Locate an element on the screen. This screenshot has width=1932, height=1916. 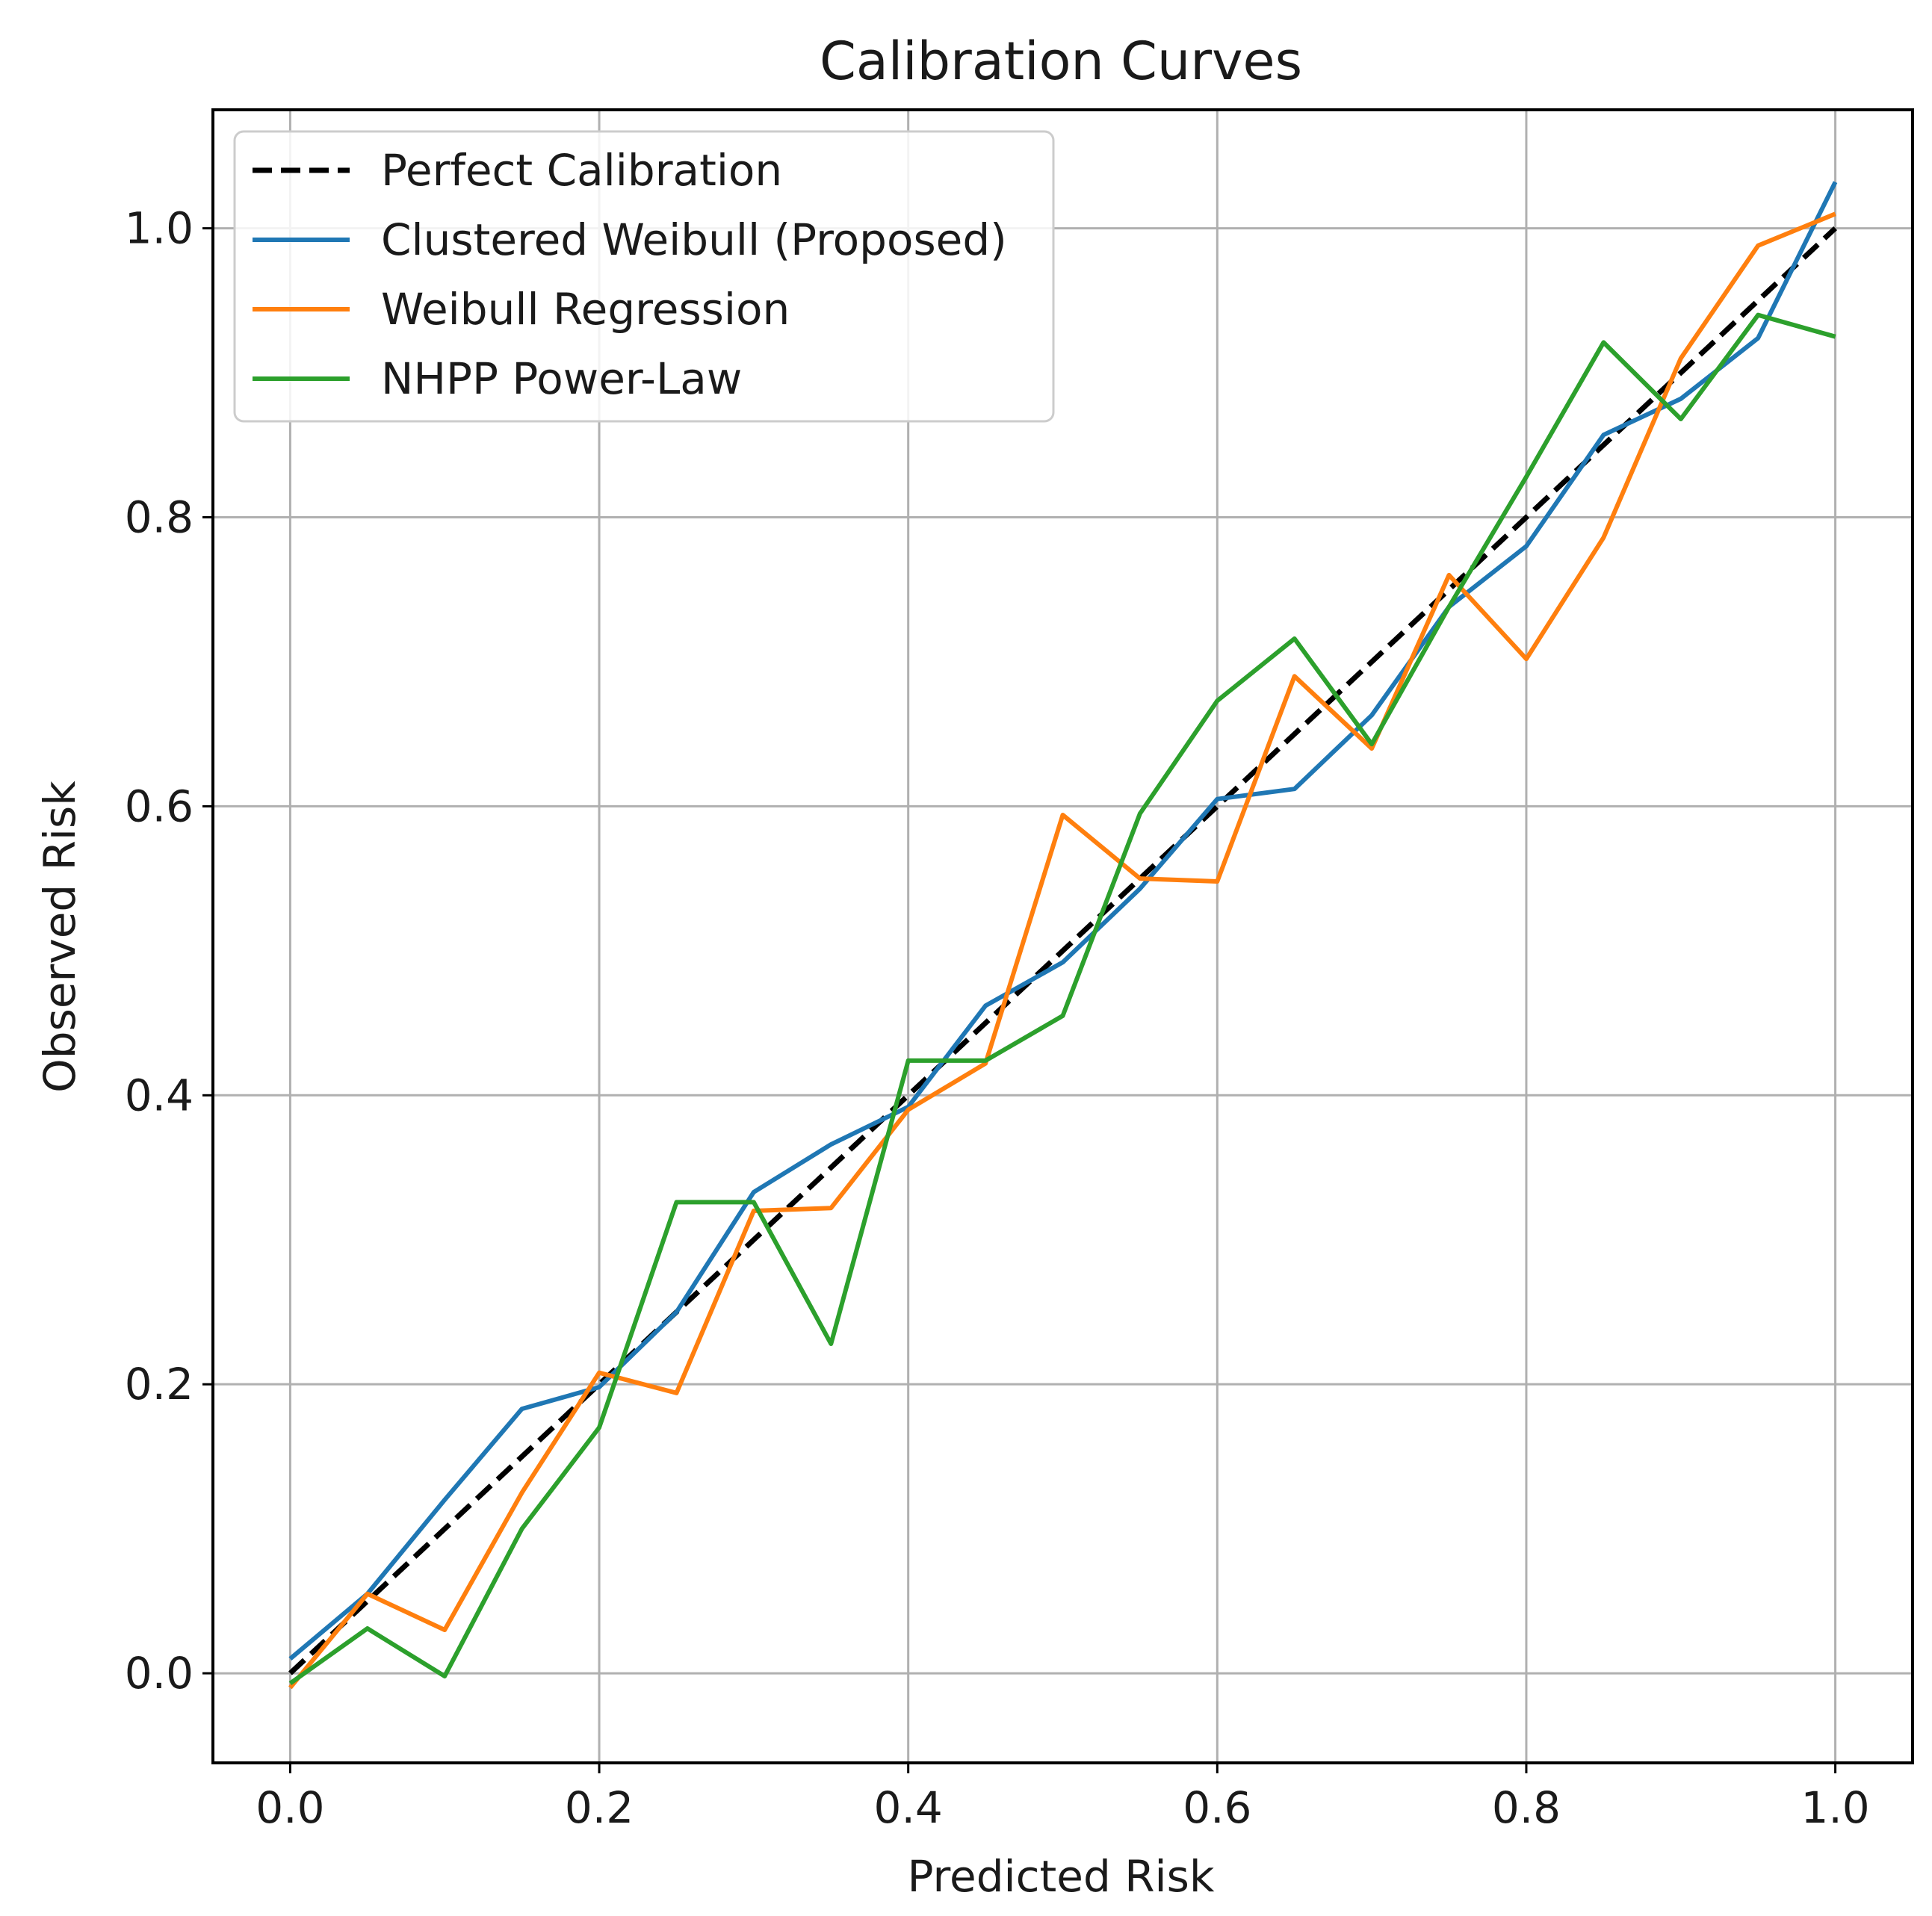
legend-label-clustered-weibull-proposed: Clustered Weibull (Proposed) is located at coordinates (694, 239).